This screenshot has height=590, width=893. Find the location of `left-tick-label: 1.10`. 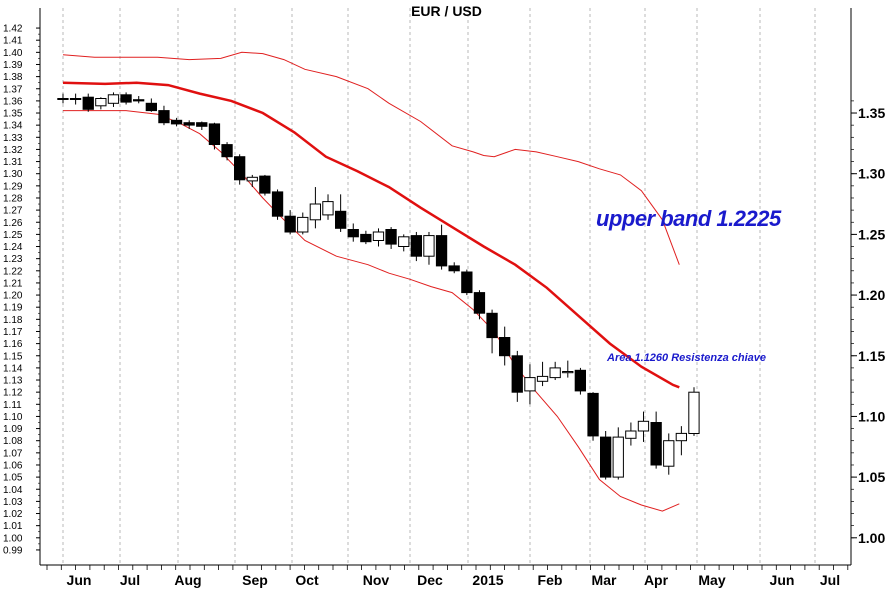

left-tick-label: 1.10 is located at coordinates (13, 417).